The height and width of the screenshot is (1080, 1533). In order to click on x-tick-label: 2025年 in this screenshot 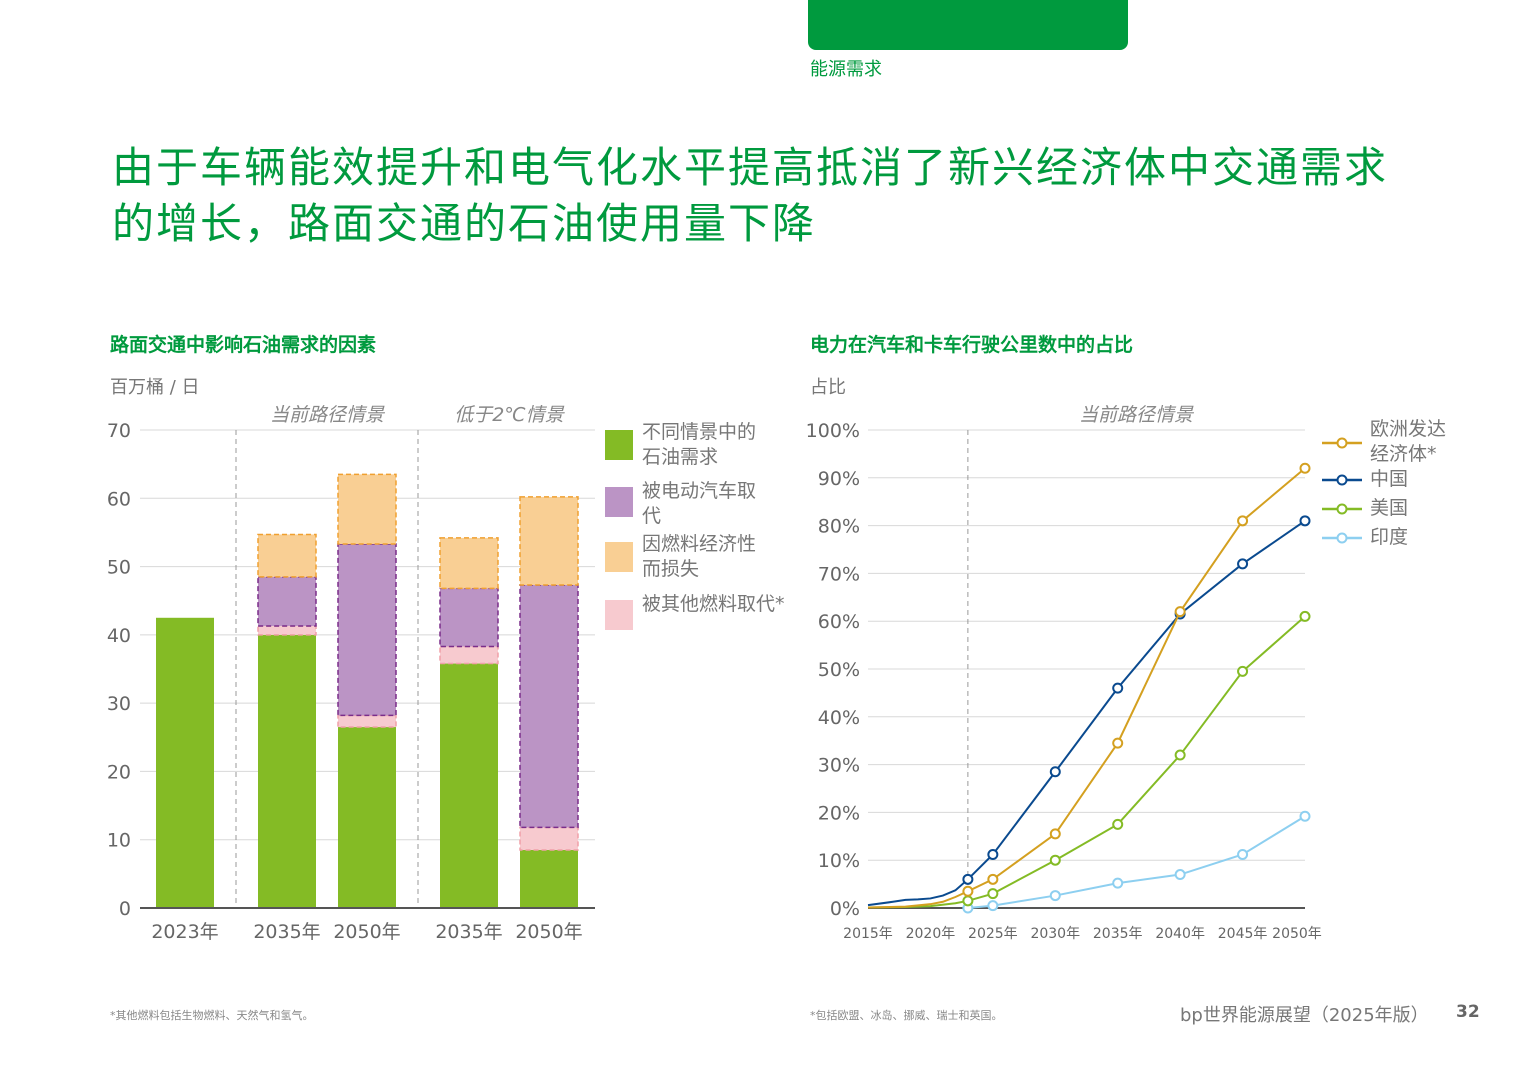, I will do `click(993, 934)`.